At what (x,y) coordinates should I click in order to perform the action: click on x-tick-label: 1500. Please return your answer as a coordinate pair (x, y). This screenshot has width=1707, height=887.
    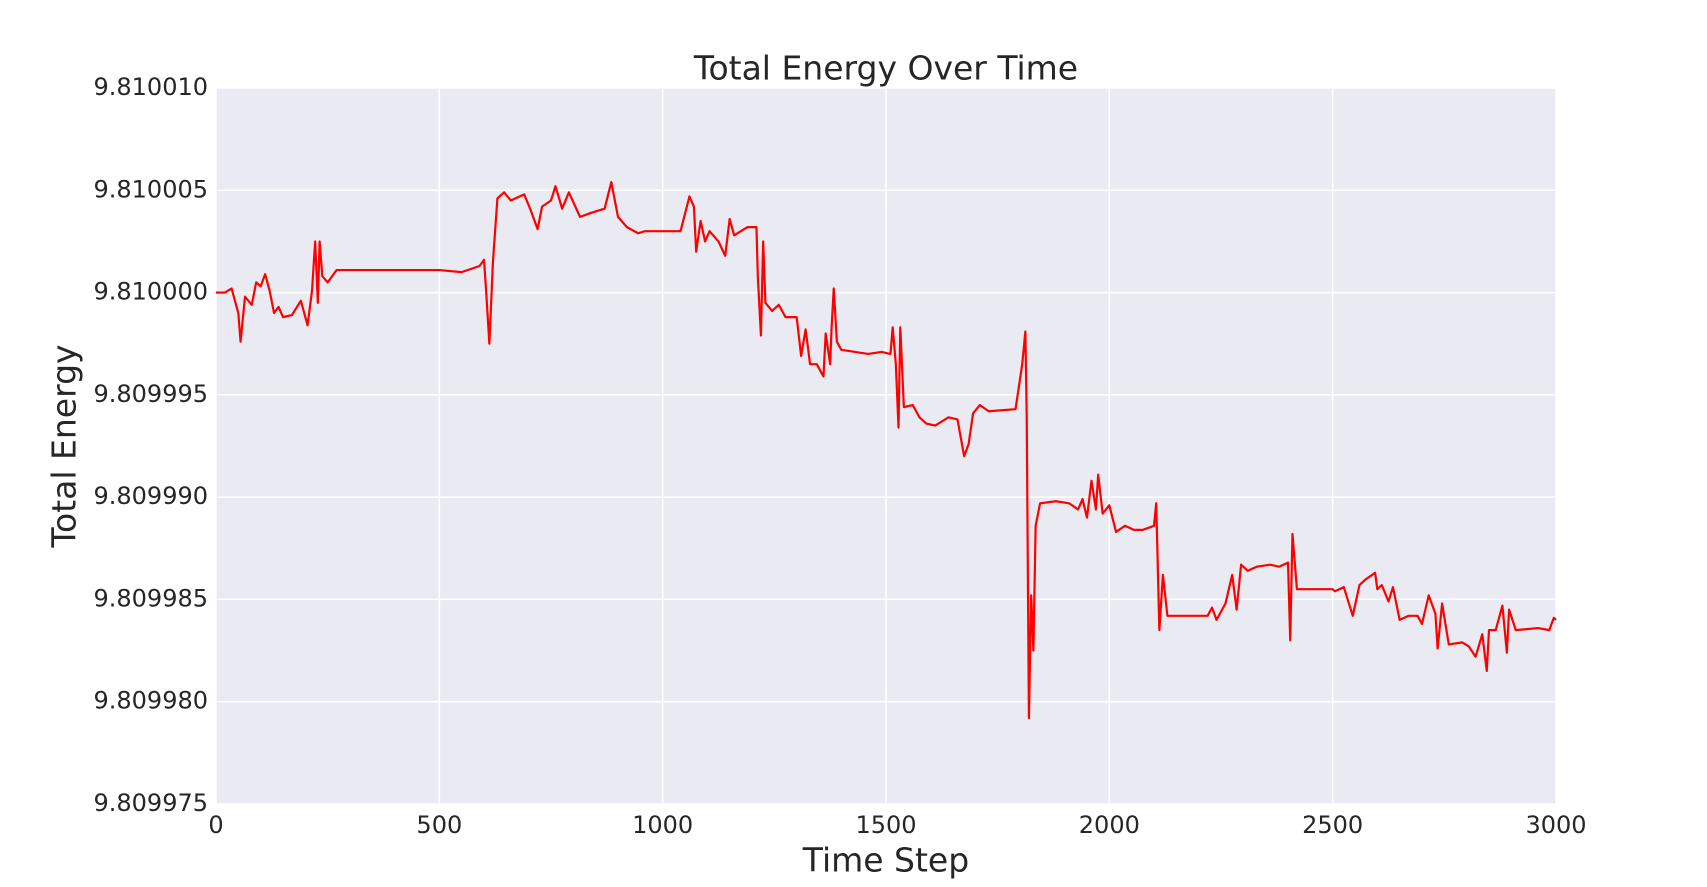
    Looking at the image, I should click on (885, 825).